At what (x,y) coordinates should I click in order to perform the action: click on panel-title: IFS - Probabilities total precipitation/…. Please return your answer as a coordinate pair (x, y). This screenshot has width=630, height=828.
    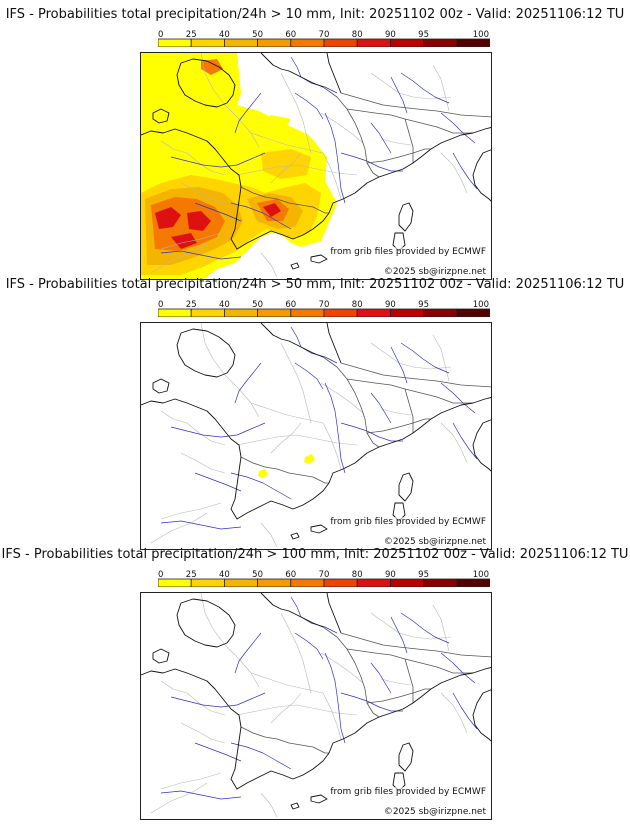
    Looking at the image, I should click on (315, 14).